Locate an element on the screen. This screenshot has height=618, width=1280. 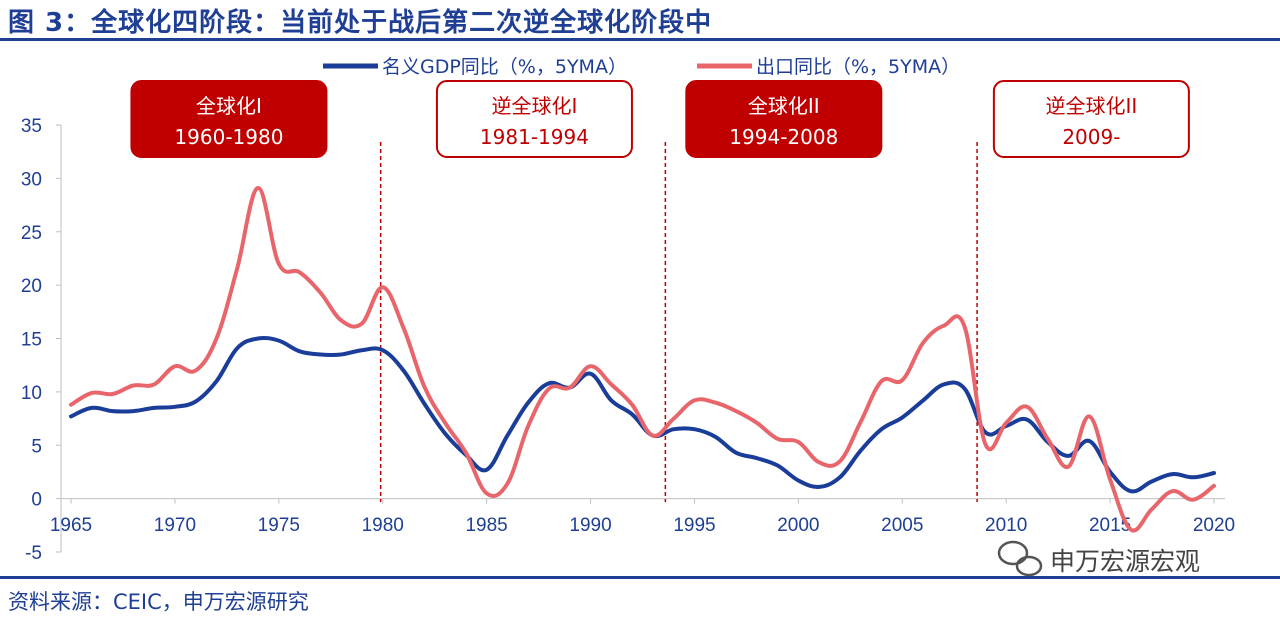
figure-title: 图 3：全球化四阶段：当前处于战后第二次逆全球化阶段中 is located at coordinates (360, 23).